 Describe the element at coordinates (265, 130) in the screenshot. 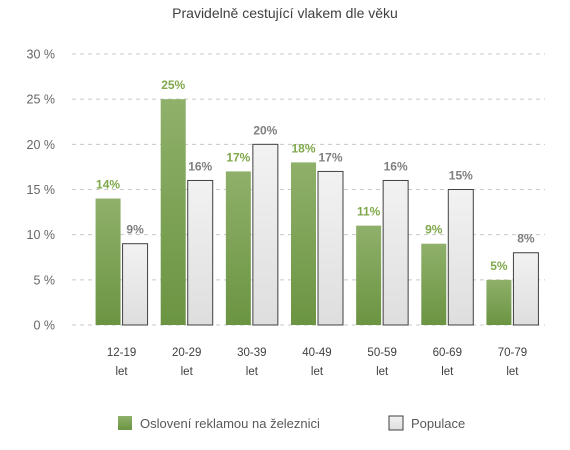

I see `data-label: 20%` at that location.